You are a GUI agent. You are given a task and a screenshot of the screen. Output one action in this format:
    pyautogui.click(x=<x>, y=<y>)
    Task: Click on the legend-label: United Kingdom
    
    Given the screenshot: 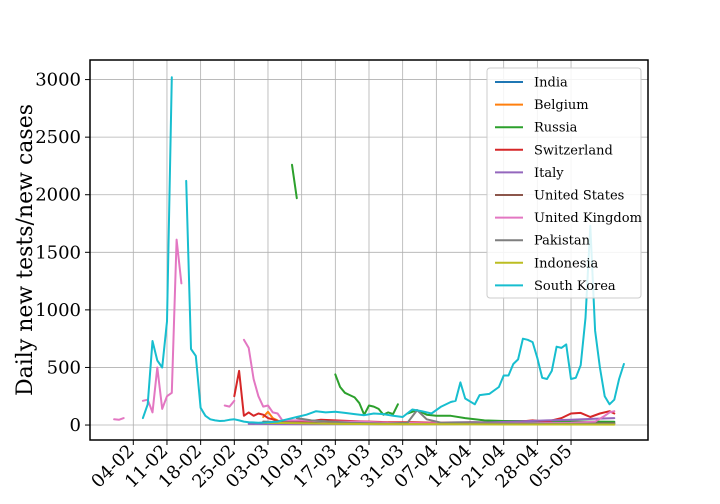 What is the action you would take?
    pyautogui.click(x=588, y=218)
    